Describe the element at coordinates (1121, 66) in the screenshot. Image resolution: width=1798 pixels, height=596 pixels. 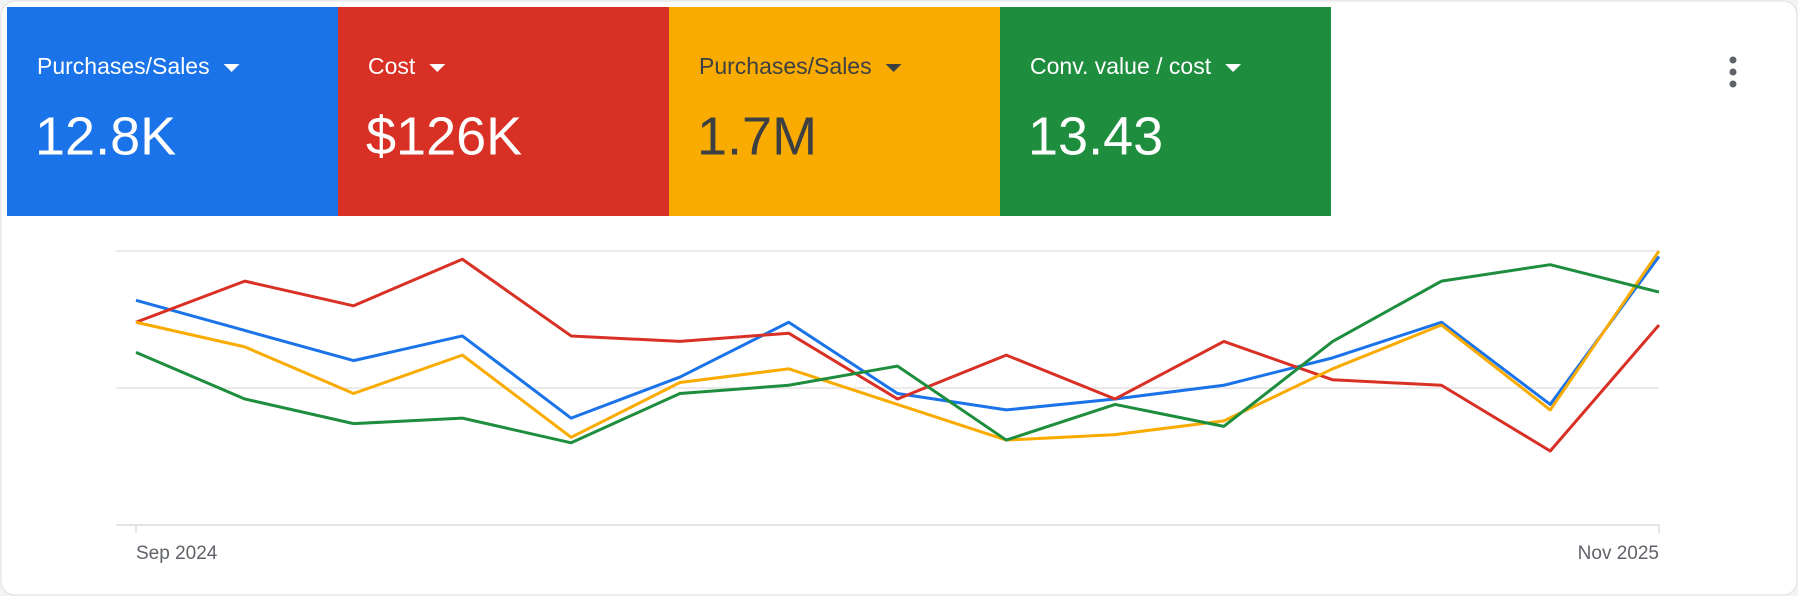
I see `tile-label: Conv. value / cost` at that location.